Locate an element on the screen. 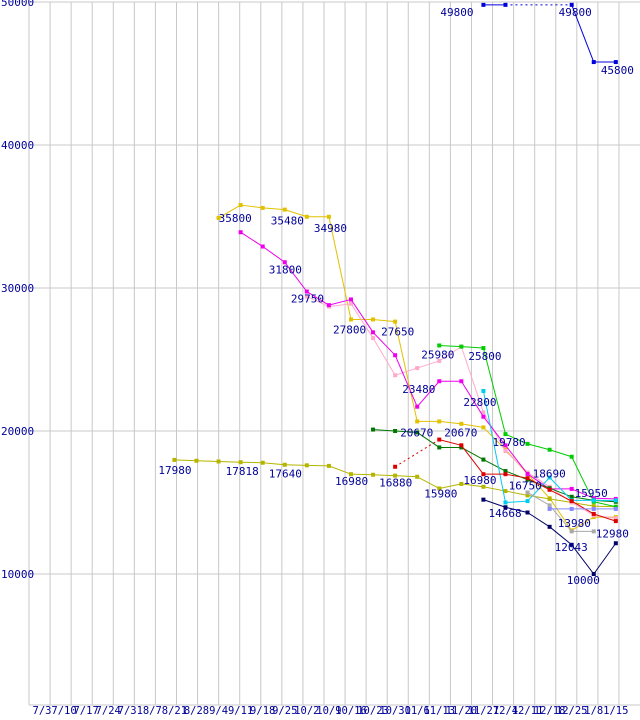 The image size is (640, 720). point-value-label: 27800 is located at coordinates (349, 329).